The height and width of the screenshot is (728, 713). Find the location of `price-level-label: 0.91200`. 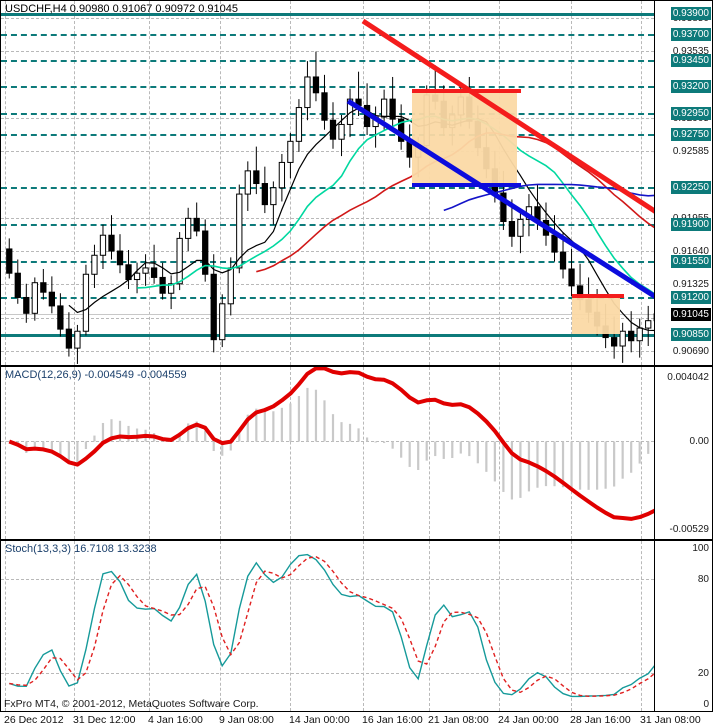

price-level-label: 0.91200 is located at coordinates (690, 298).